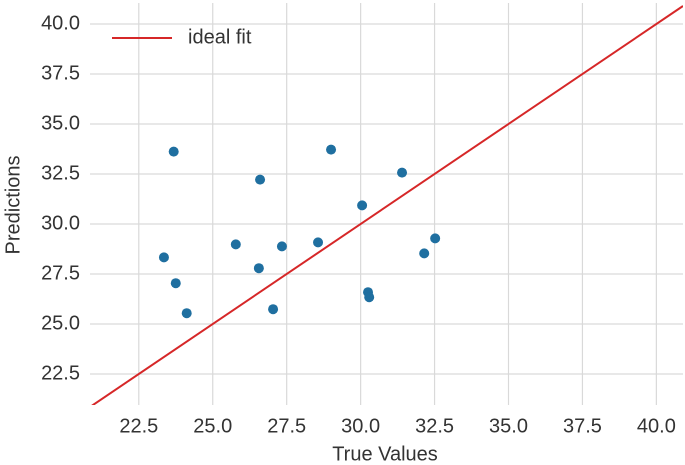 The width and height of the screenshot is (685, 465). What do you see at coordinates (60, 73) in the screenshot?
I see `y-tick-label: 37.5` at bounding box center [60, 73].